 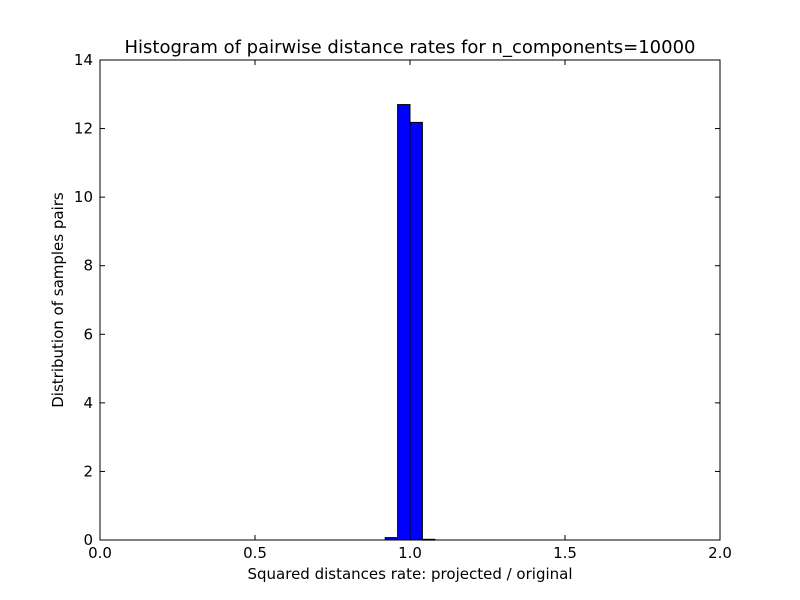 I want to click on x-tick-label-4: 2.0, so click(x=720, y=553).